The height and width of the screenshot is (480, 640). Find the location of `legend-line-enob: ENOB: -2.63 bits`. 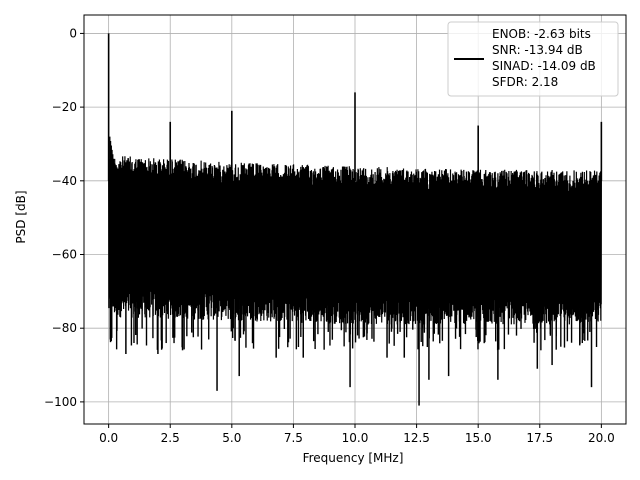

legend-line-enob: ENOB: -2.63 bits is located at coordinates (541, 34).